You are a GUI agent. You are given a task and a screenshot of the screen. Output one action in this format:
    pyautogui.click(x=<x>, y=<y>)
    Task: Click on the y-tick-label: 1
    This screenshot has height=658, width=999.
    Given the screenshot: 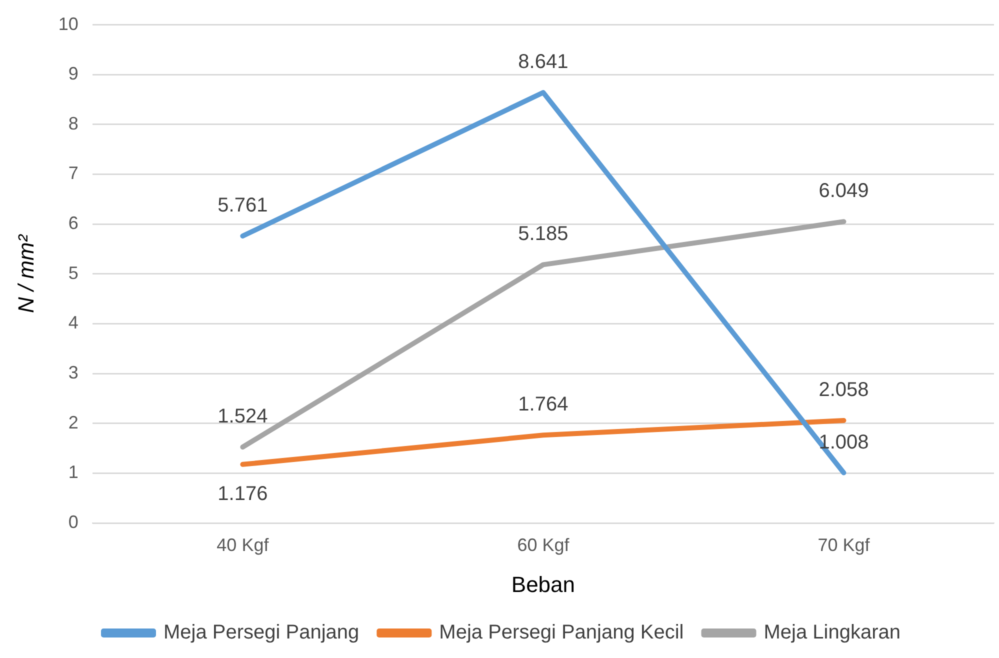 What is the action you would take?
    pyautogui.click(x=73, y=472)
    